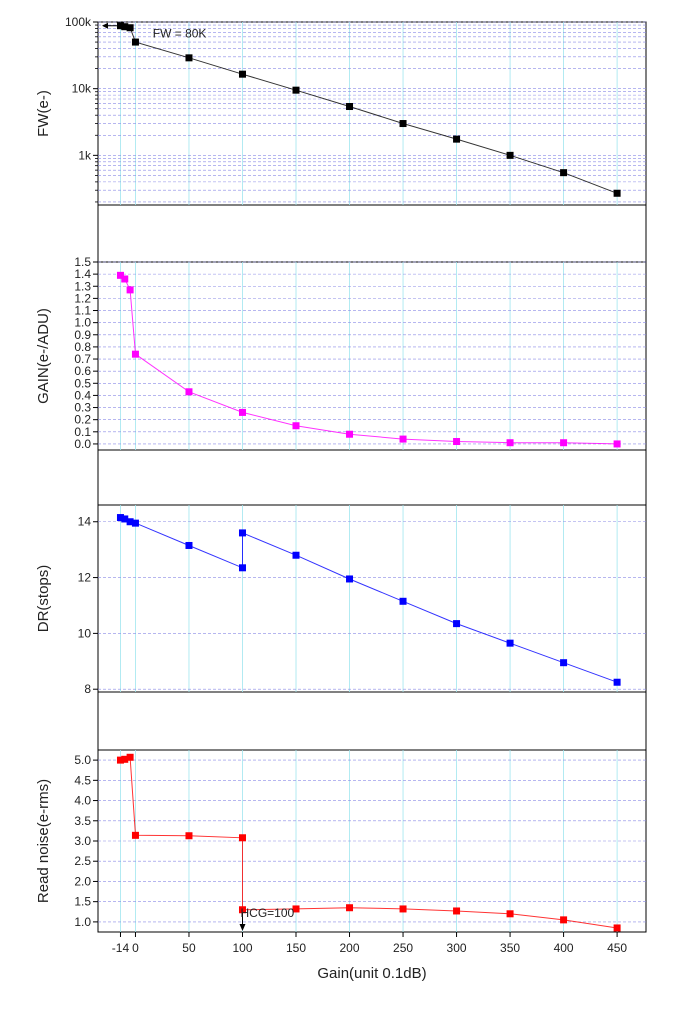 The width and height of the screenshot is (700, 1017). Describe the element at coordinates (189, 948) in the screenshot. I see `x-tick-label: 50` at that location.